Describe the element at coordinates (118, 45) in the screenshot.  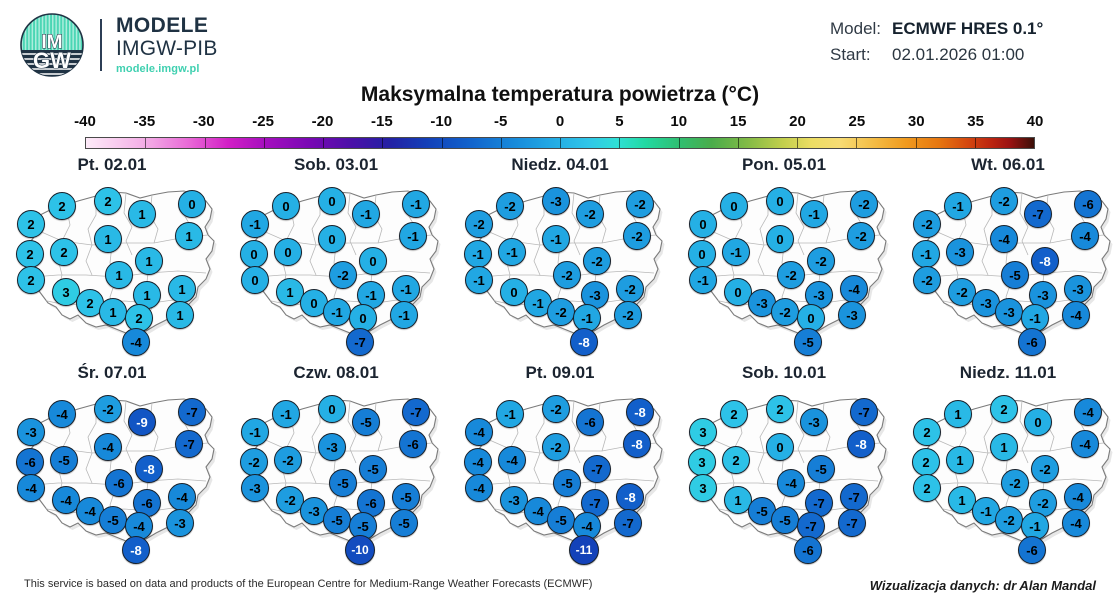
I see `brand-logo: IM GW MODELE IMGW-PIB modele.imgw.pl` at that location.